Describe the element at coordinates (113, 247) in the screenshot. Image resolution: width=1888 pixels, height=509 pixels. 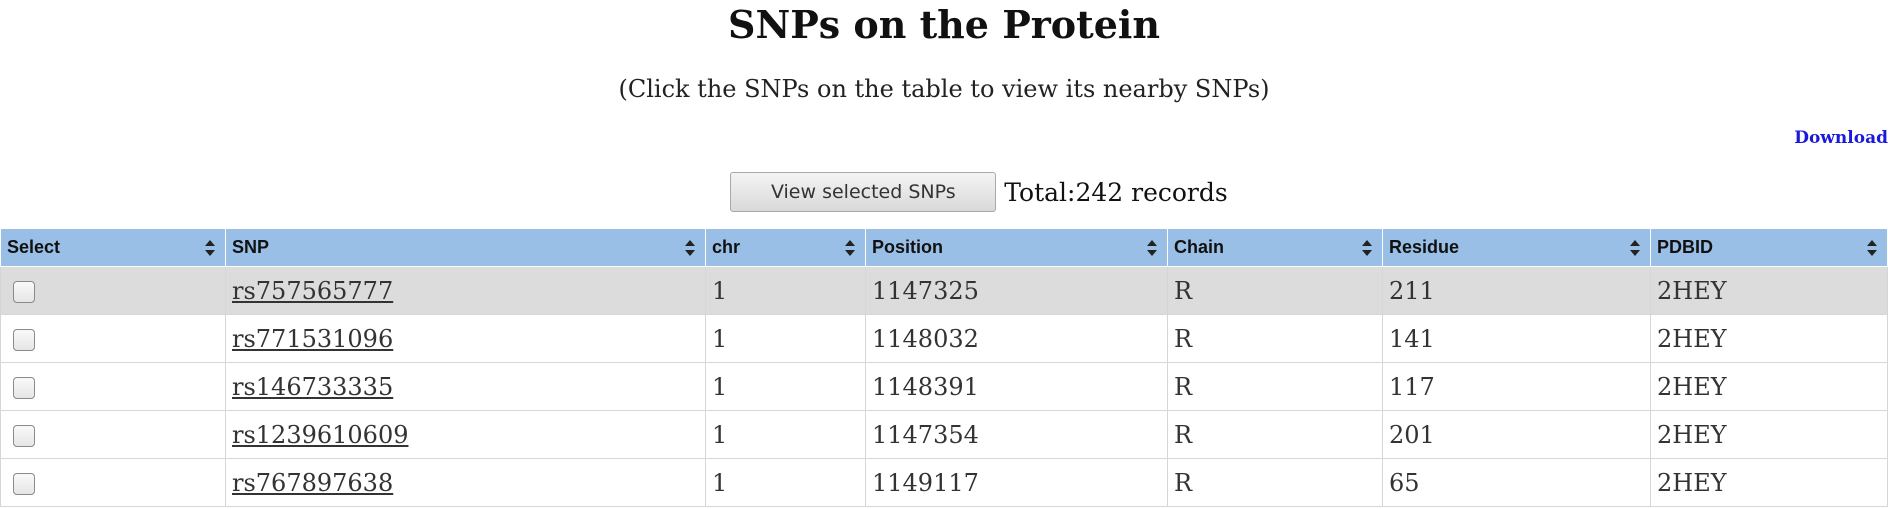
I see `column-header-select: Select` at that location.